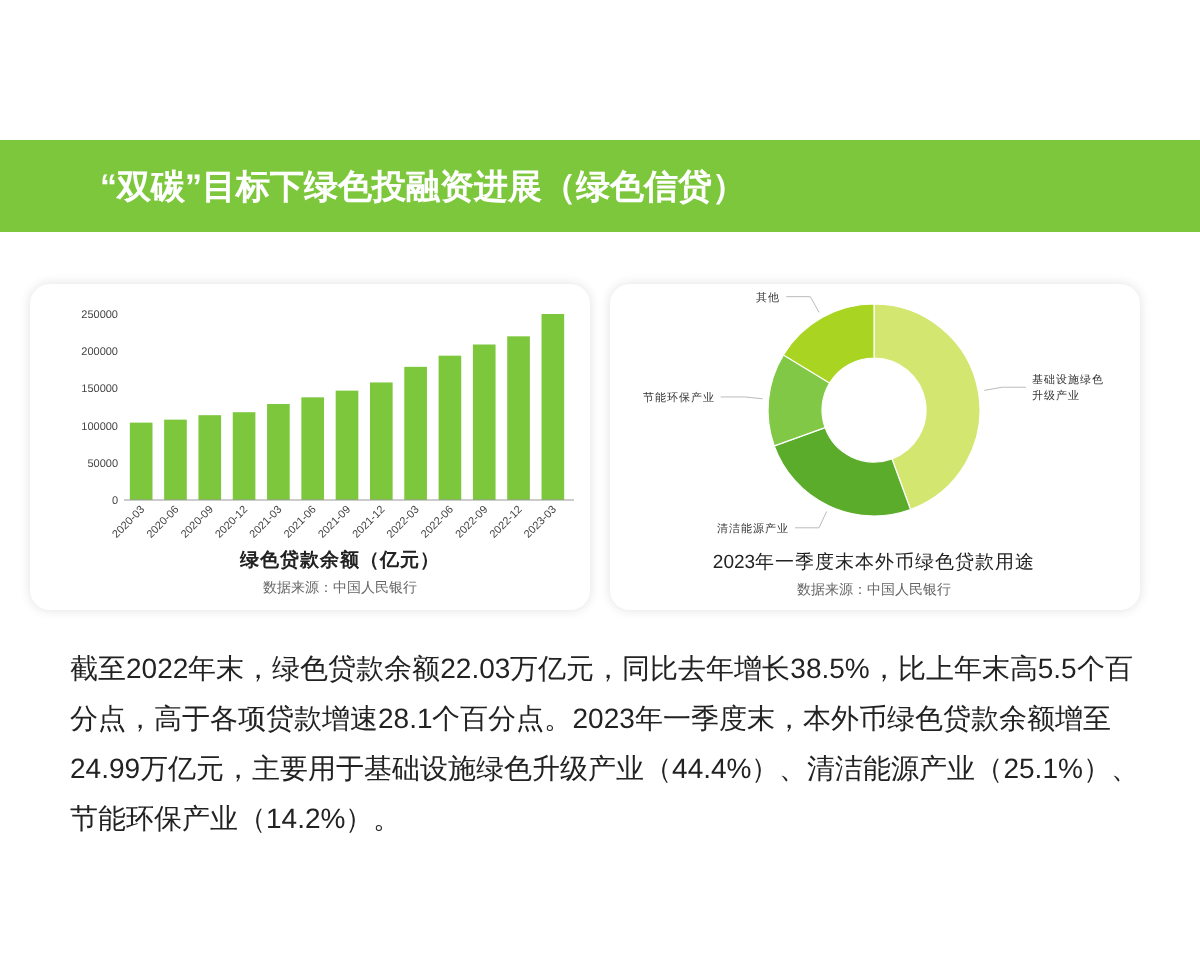  I want to click on text: 2023年一季度末本外币绿色贷款用途, so click(874, 562).